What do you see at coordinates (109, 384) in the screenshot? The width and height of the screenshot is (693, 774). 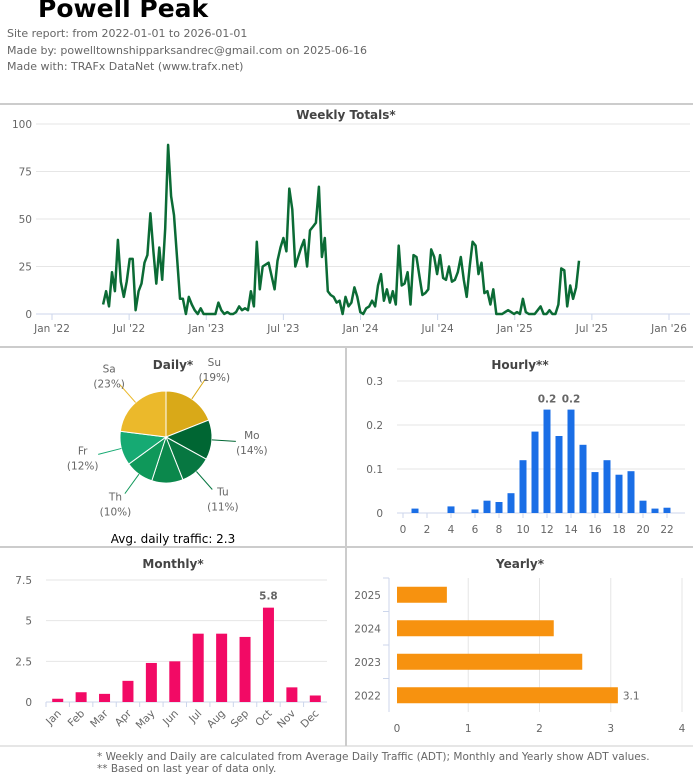 I see `pie-percent: (23%)` at bounding box center [109, 384].